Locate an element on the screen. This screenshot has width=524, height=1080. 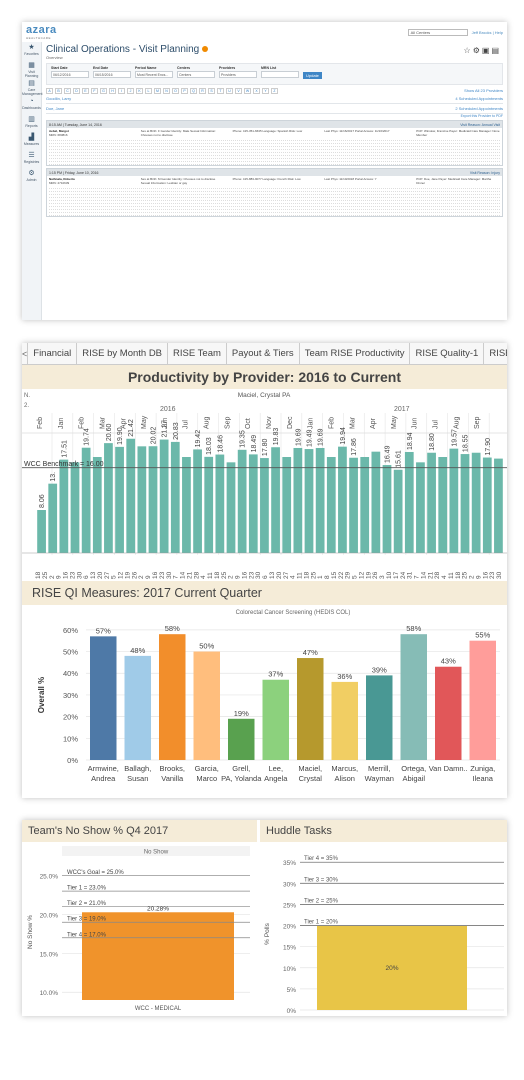
bar-value-label: 20% is located at coordinates (391, 968).